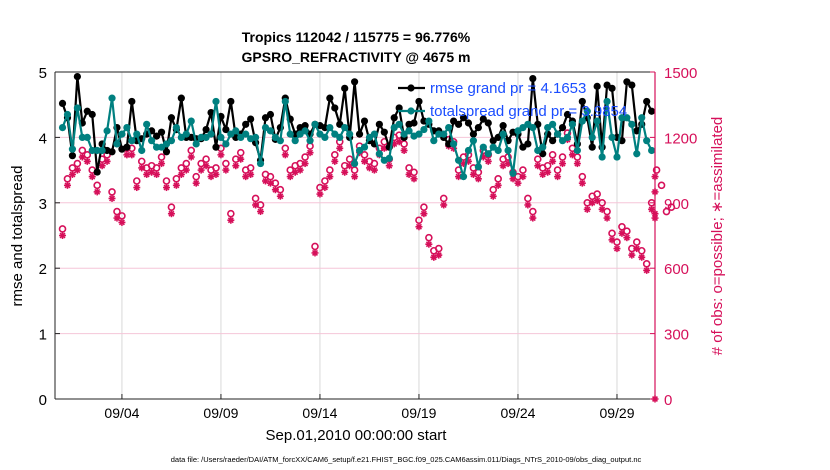 This screenshot has width=830, height=470. Describe the element at coordinates (220, 413) in the screenshot. I see `x-tick-label: 09/09` at that location.